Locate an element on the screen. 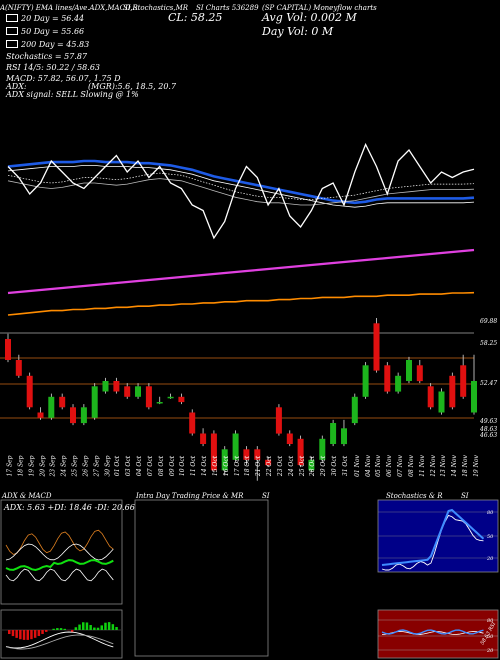 The image size is (500, 660). date-label: 22 Oct is located at coordinates (270, 466).